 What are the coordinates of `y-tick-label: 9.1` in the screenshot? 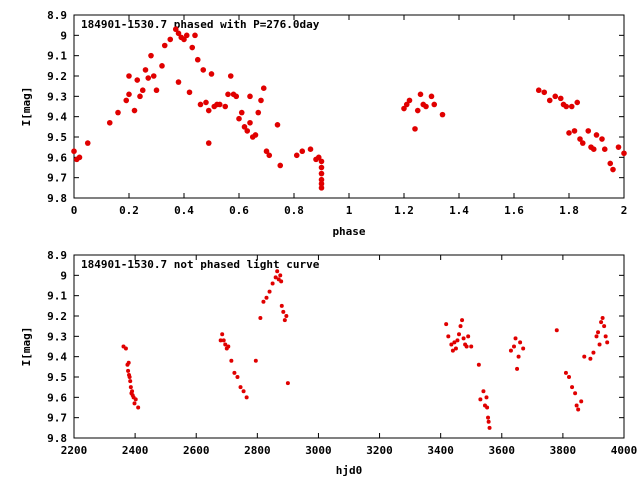 It's located at (57, 296).